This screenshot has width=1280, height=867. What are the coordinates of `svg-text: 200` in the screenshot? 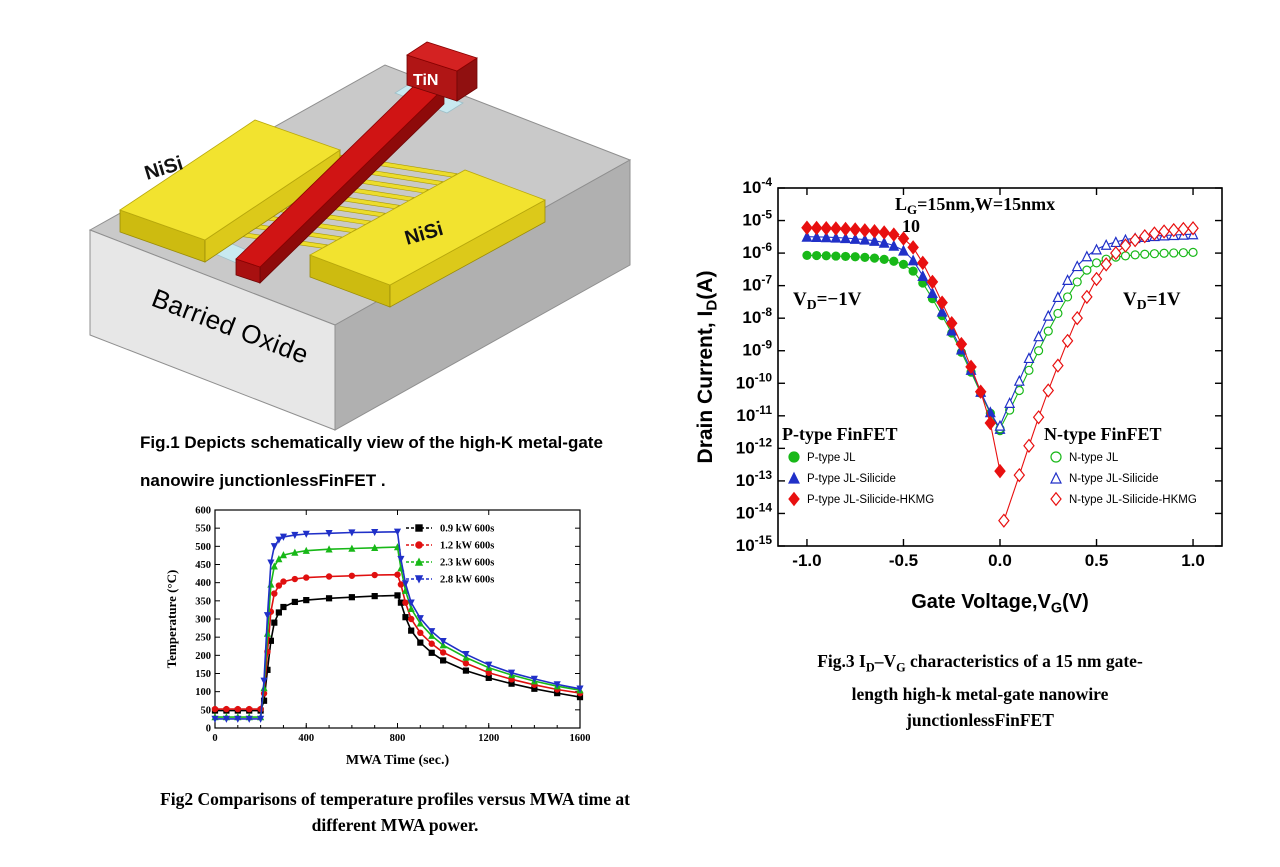 It's located at (203, 656).